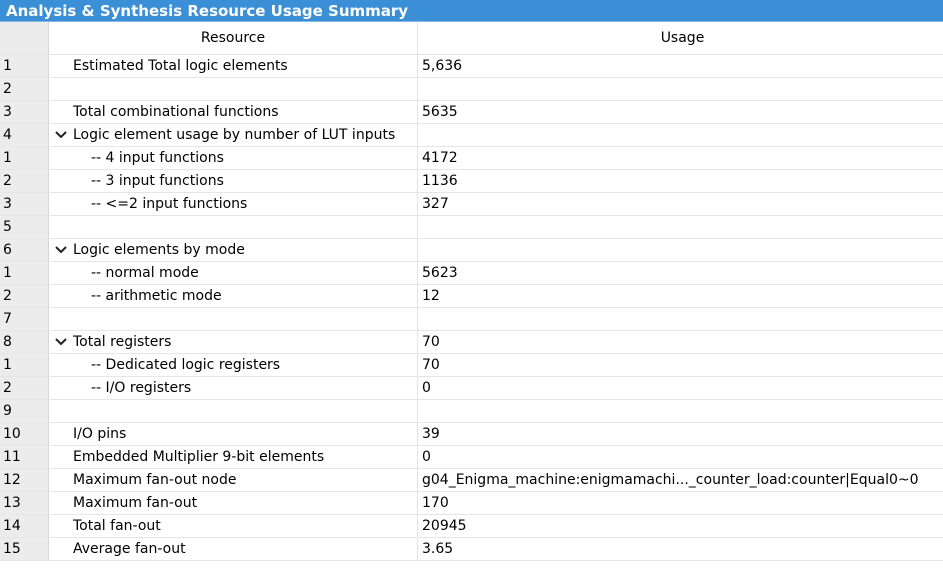 The height and width of the screenshot is (587, 943). What do you see at coordinates (471, 158) in the screenshot?
I see `table-row: 1 -- 4 input functions 4172` at bounding box center [471, 158].